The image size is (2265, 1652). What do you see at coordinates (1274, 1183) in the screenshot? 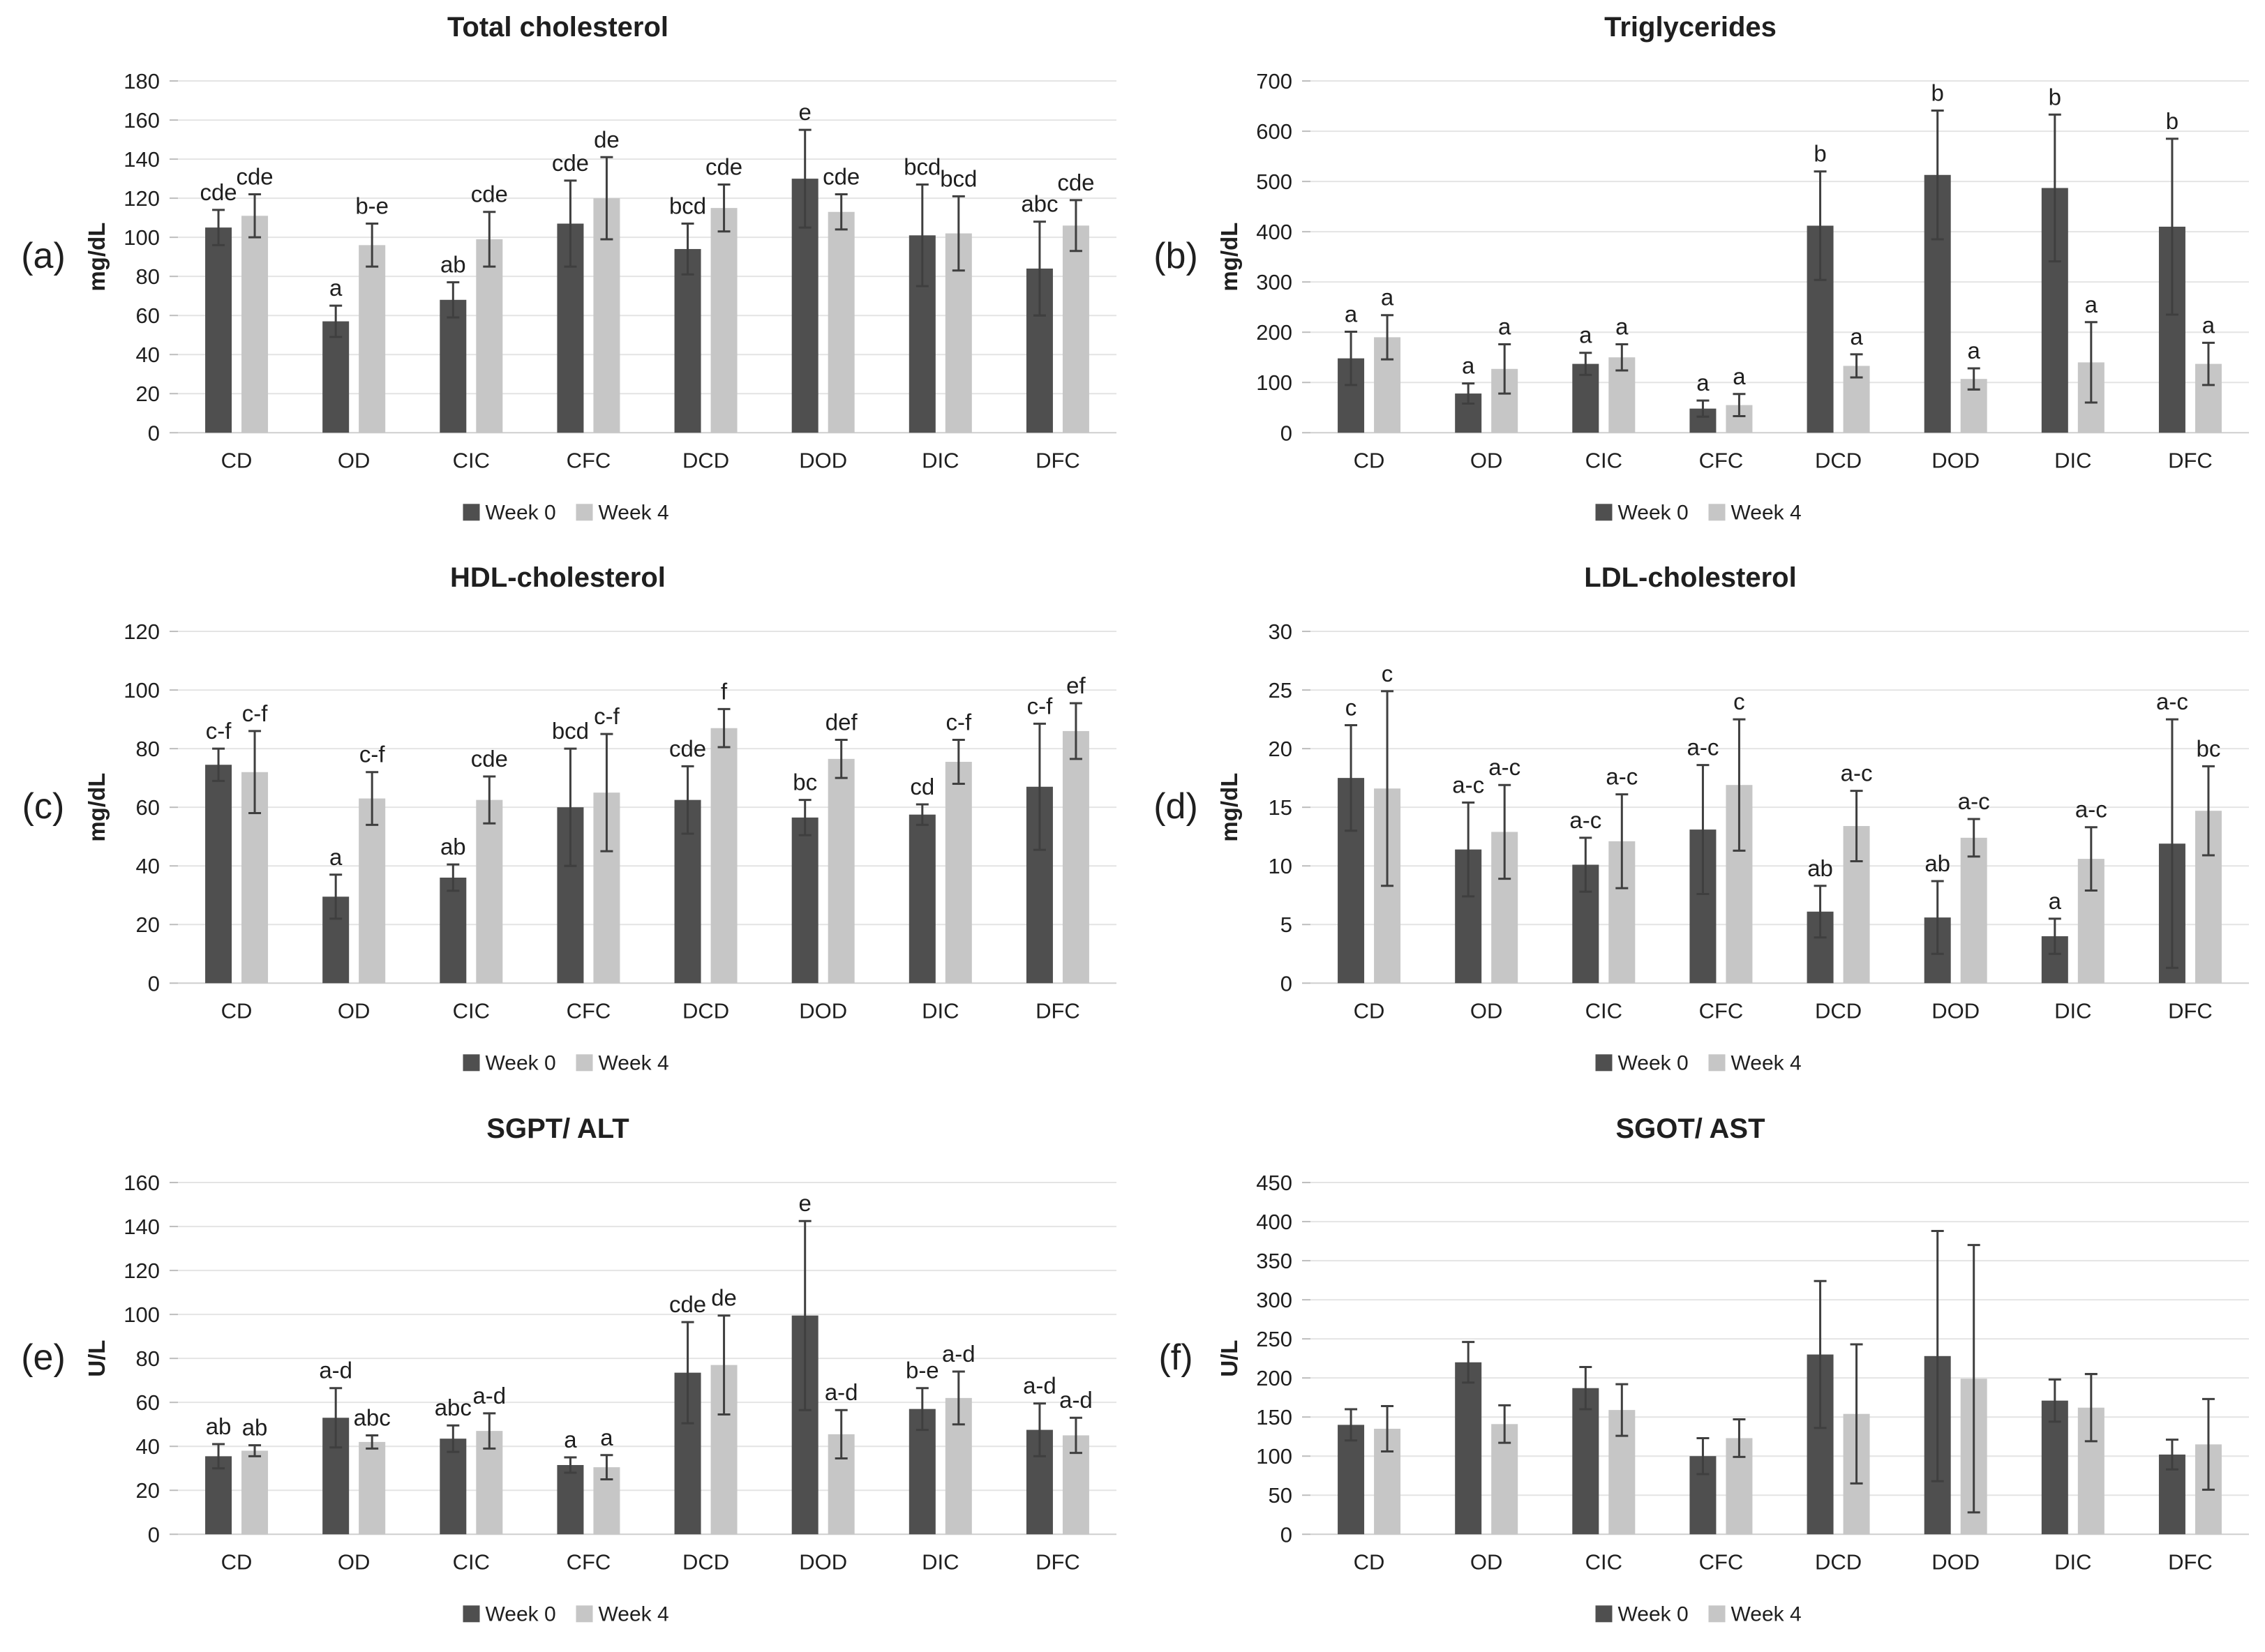
I see `y-tick-label: 450` at bounding box center [1274, 1183].